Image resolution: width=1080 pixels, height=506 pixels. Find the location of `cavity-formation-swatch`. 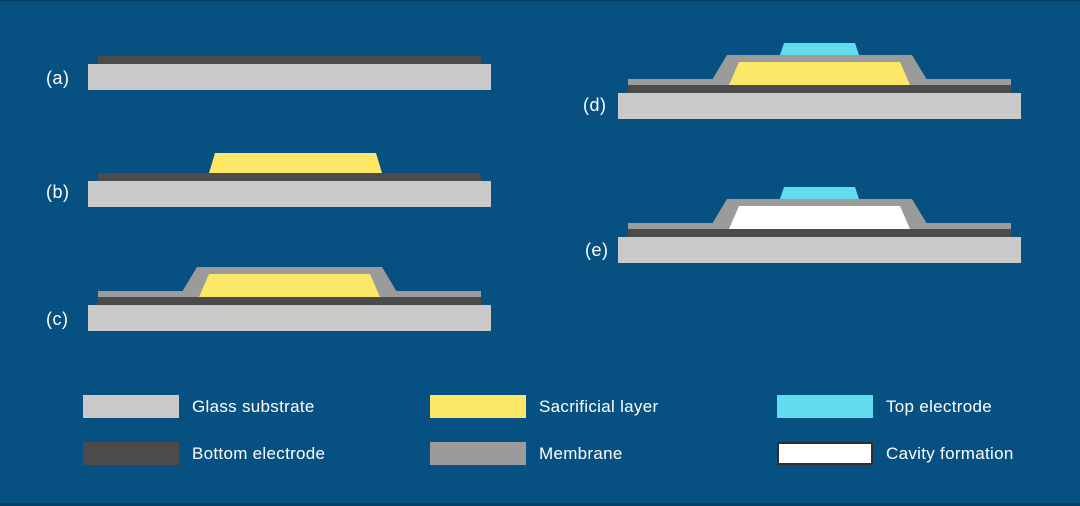

cavity-formation-swatch is located at coordinates (825, 453).